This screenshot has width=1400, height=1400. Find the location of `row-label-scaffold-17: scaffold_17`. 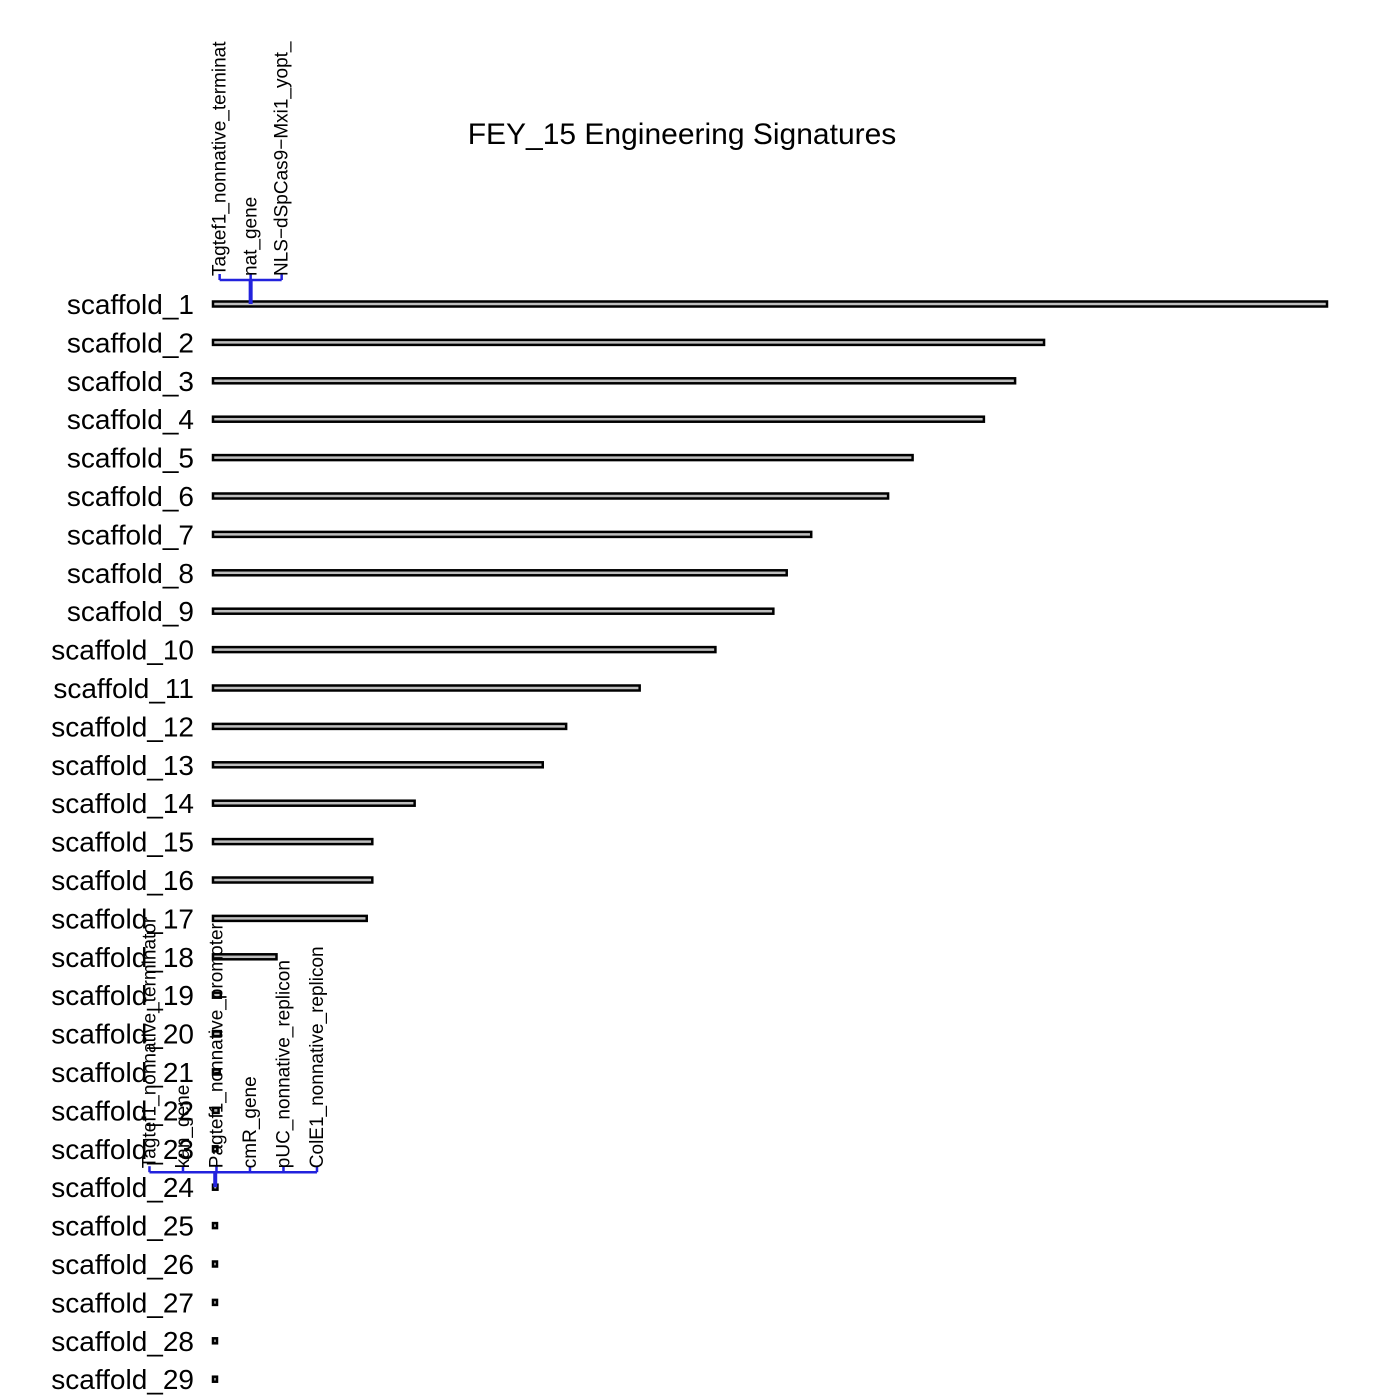

row-label-scaffold-17: scaffold_17 is located at coordinates (122, 918).